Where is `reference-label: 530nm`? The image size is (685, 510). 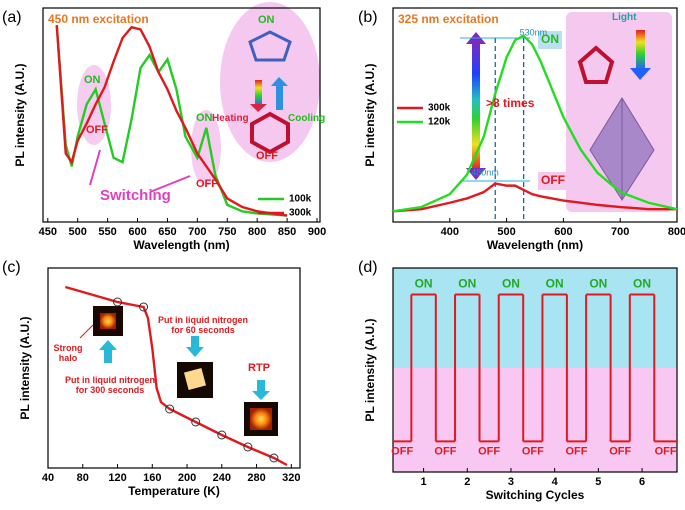
reference-label: 530nm is located at coordinates (534, 32).